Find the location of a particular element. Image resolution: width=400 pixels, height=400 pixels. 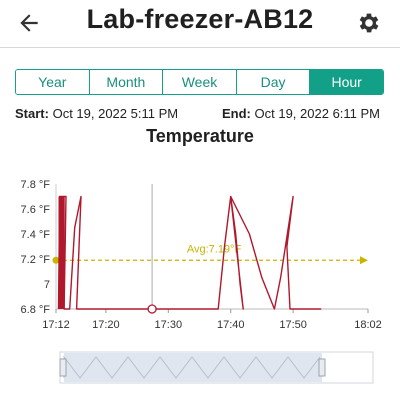

app-header: Lab-freezer-AB12 is located at coordinates (200, 24).